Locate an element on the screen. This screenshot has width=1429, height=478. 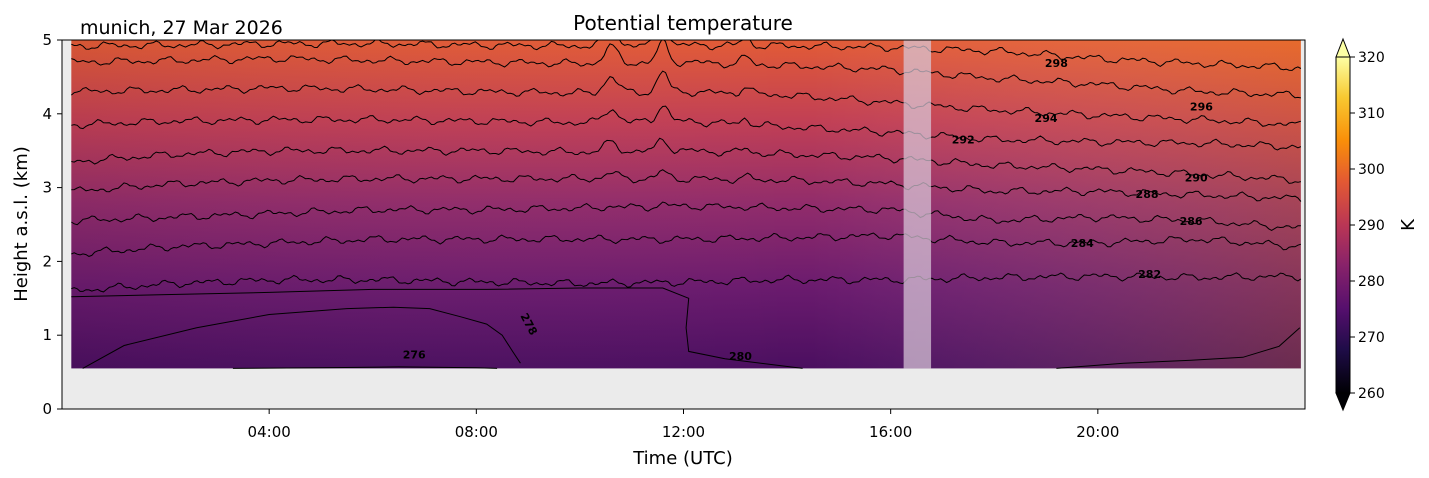
location-date-label: munich, 27 Mar 2026 is located at coordinates (181, 28).